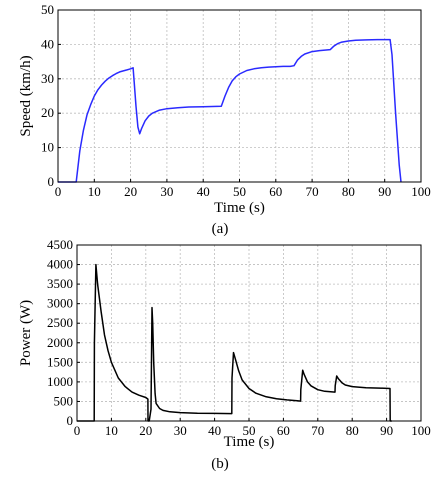 This screenshot has height=480, width=440. I want to click on panel-label: (a), so click(220, 229).